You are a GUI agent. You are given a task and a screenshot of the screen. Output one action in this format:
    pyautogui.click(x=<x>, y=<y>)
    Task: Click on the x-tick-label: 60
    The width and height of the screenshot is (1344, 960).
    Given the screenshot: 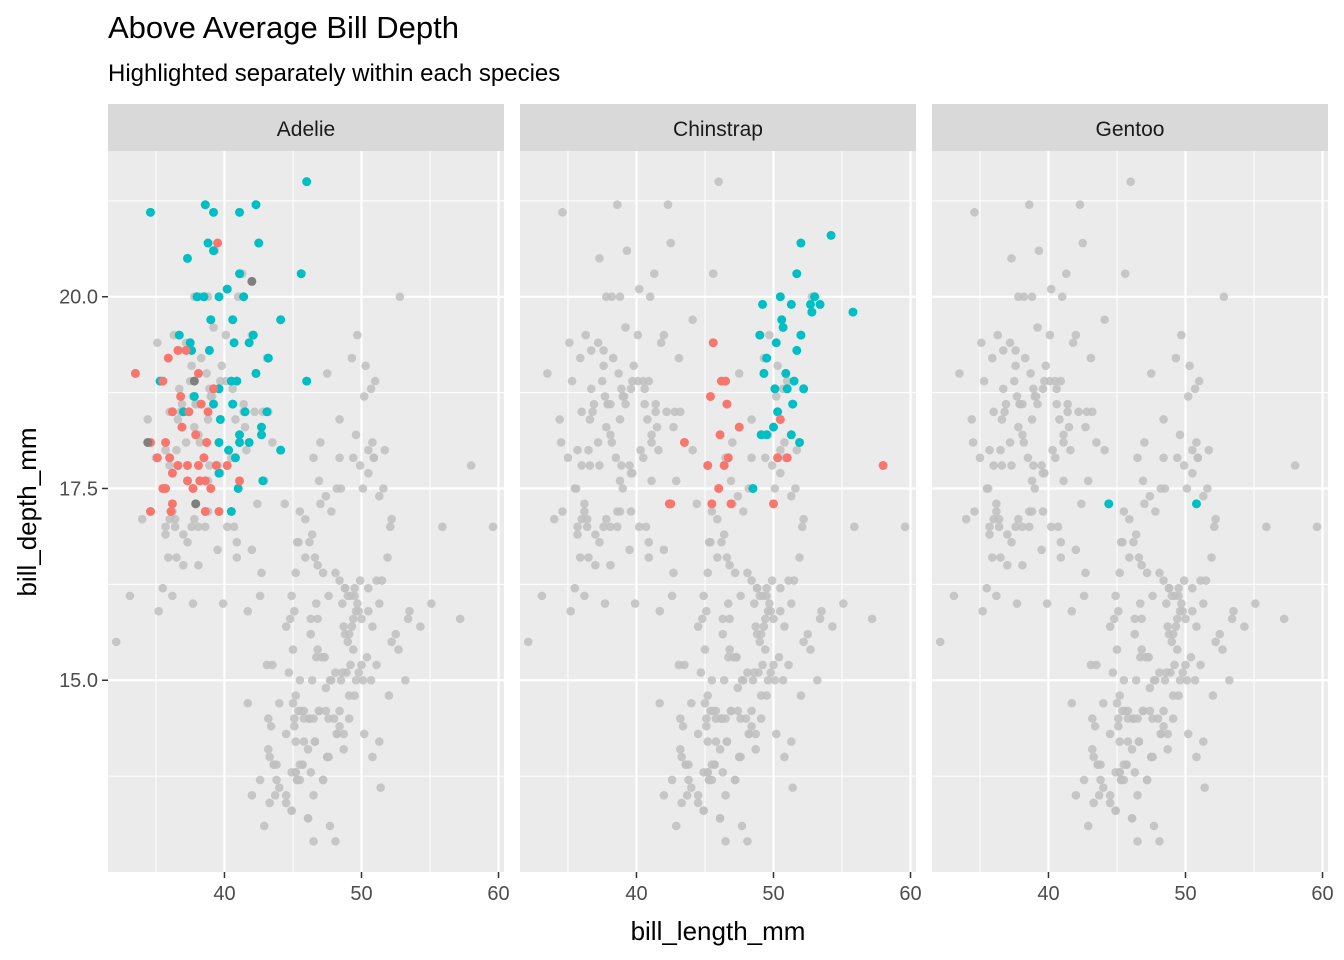 What is the action you would take?
    pyautogui.click(x=1322, y=894)
    